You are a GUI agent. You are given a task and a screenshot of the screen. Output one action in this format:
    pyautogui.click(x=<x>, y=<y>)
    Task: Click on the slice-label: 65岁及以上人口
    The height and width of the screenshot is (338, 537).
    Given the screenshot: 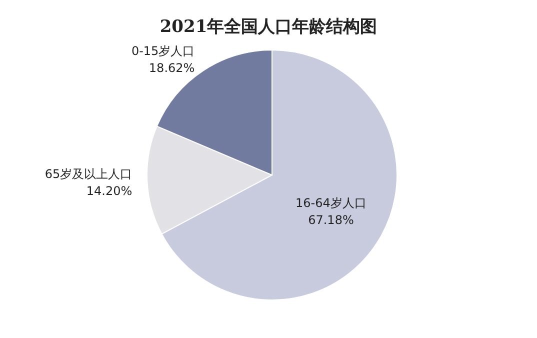 What is the action you would take?
    pyautogui.click(x=88, y=173)
    